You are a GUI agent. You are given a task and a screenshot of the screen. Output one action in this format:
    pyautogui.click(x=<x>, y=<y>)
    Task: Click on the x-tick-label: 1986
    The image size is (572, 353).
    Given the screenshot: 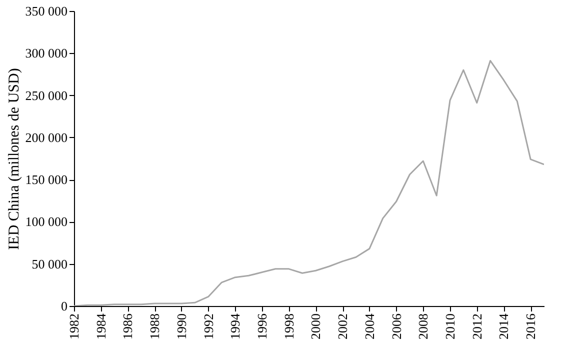 What is the action you would take?
    pyautogui.click(x=128, y=326)
    